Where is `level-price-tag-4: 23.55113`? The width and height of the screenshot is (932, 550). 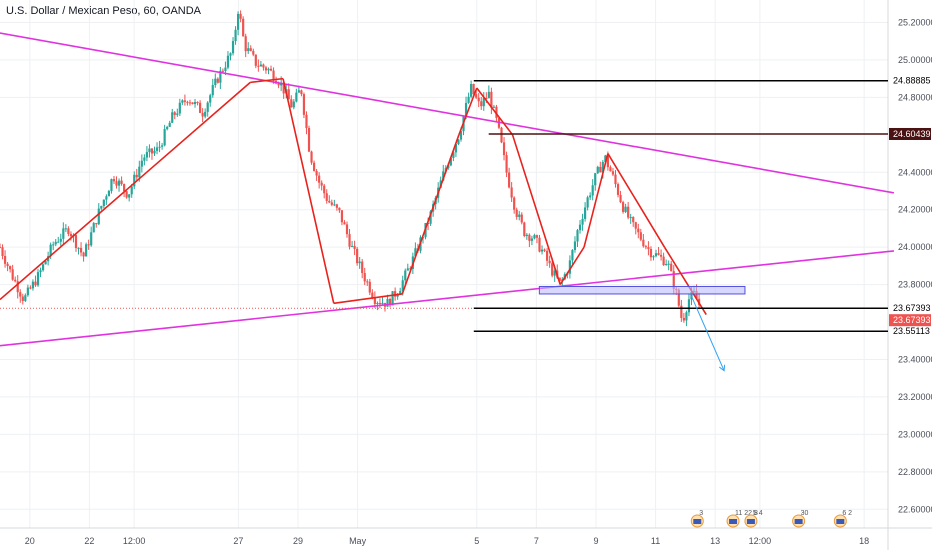 level-price-tag-4: 23.55113 is located at coordinates (911, 331).